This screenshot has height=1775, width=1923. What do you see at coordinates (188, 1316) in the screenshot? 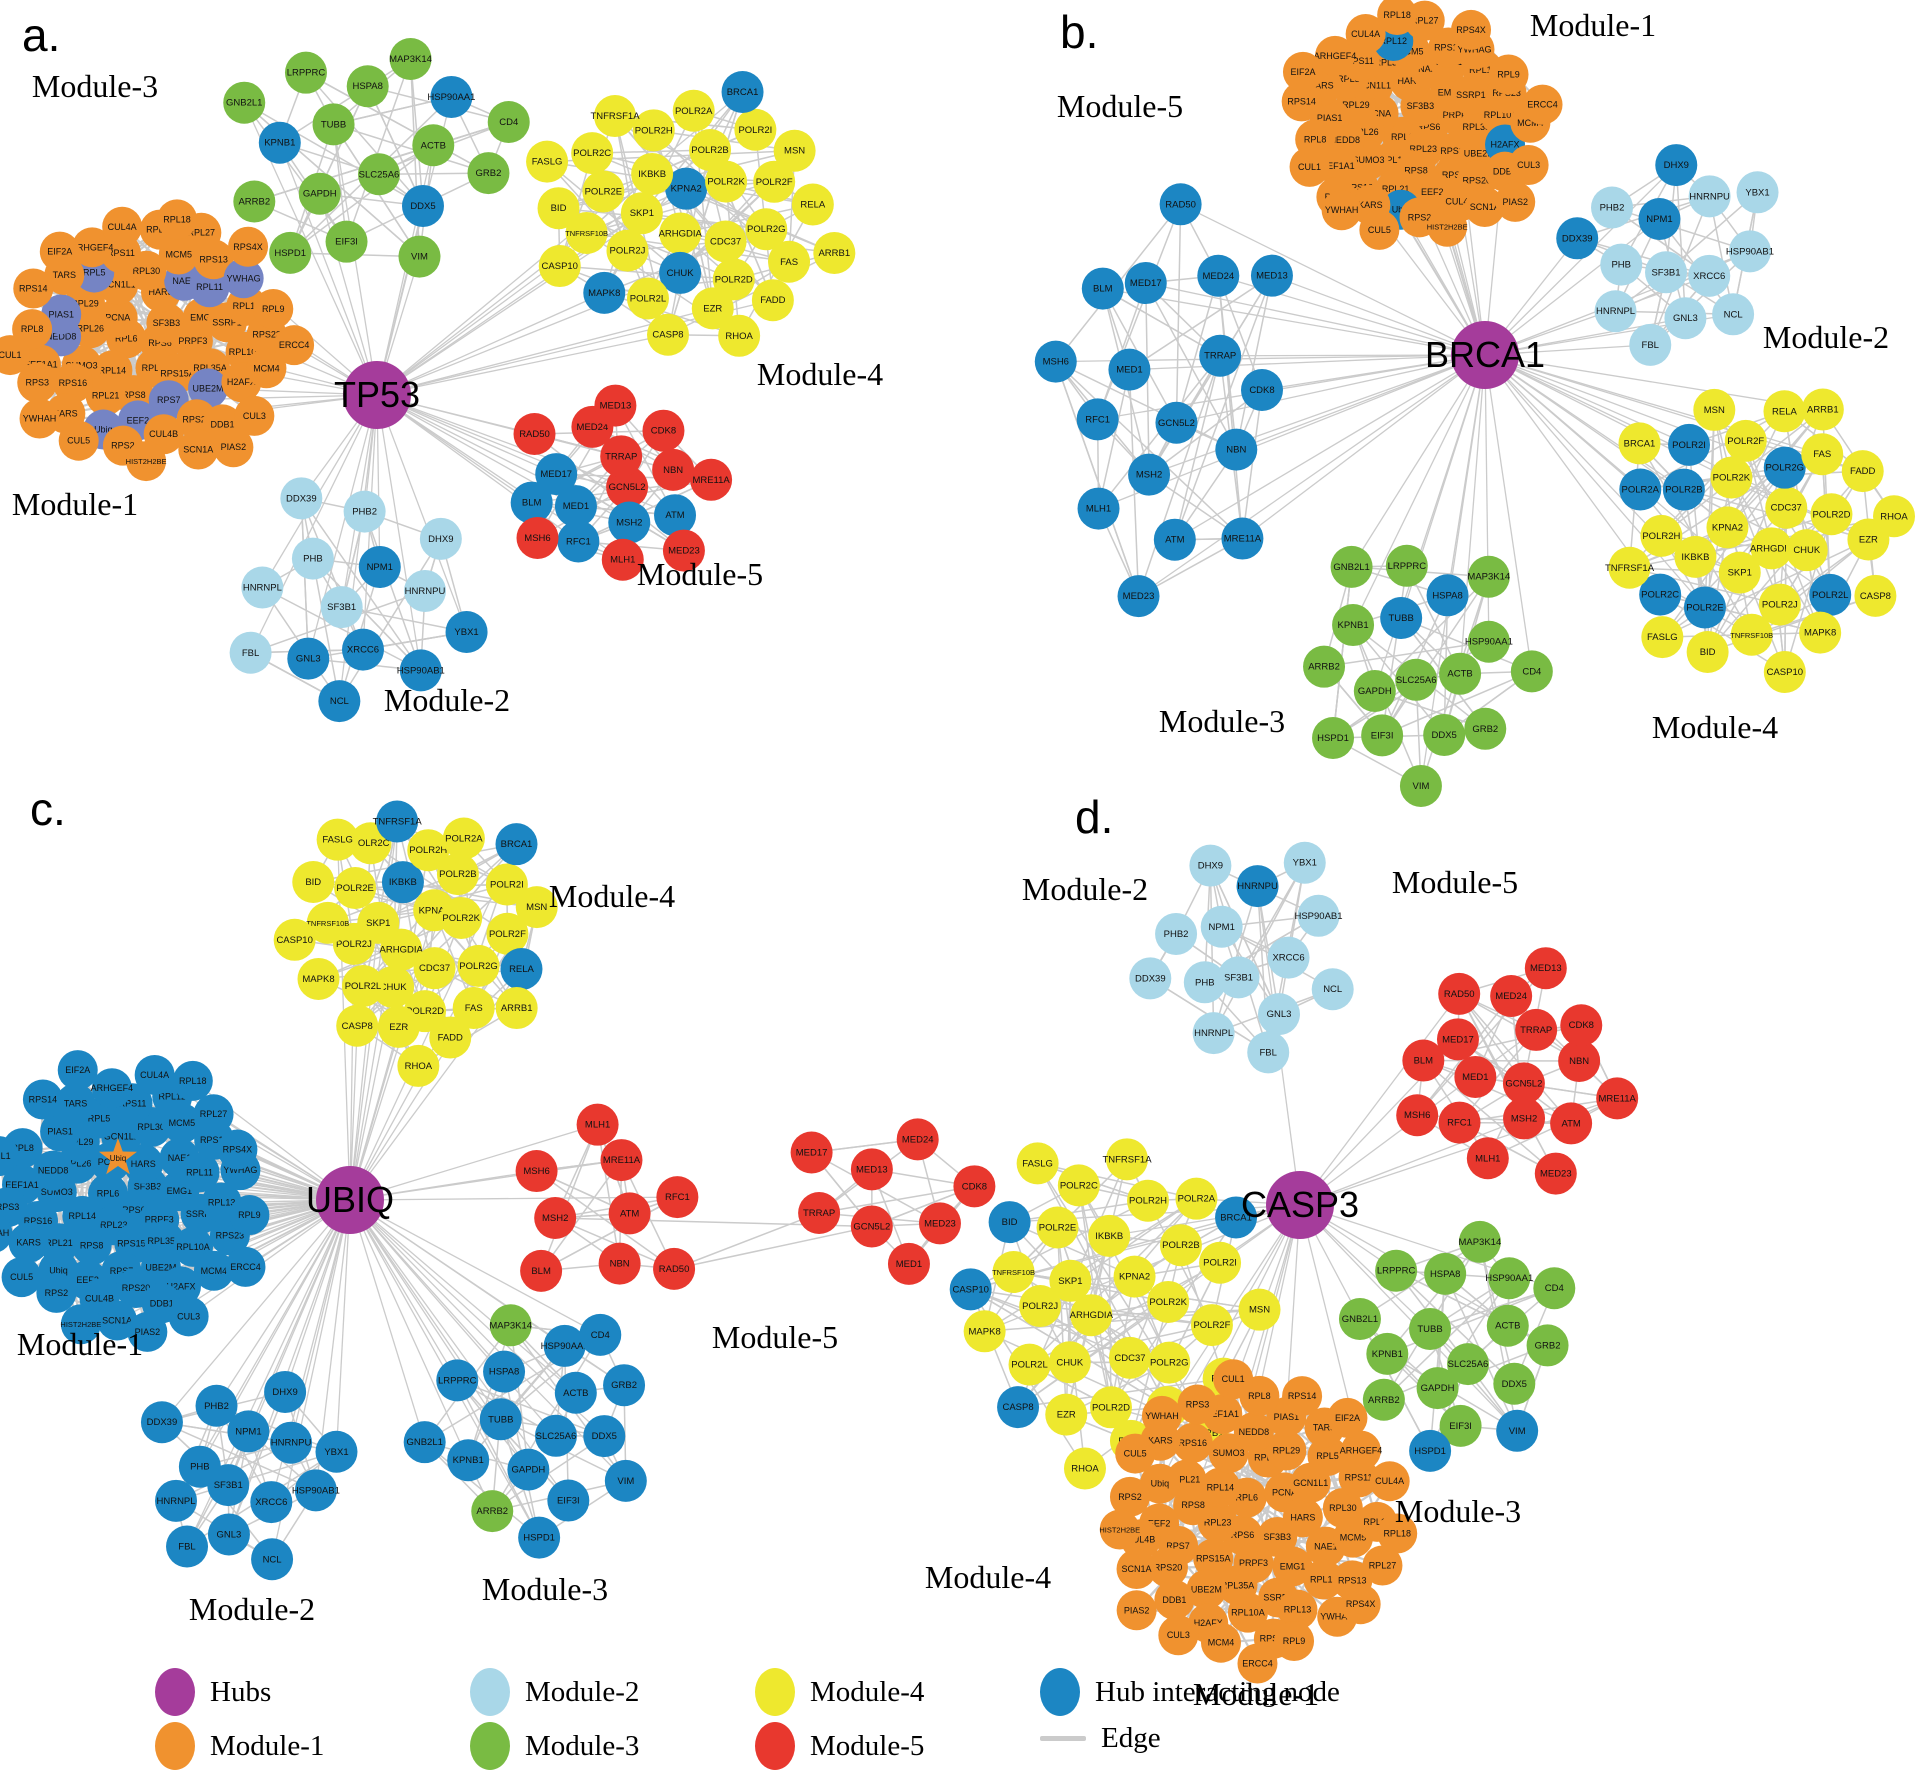
I see `node-CUL3: CUL3` at bounding box center [188, 1316].